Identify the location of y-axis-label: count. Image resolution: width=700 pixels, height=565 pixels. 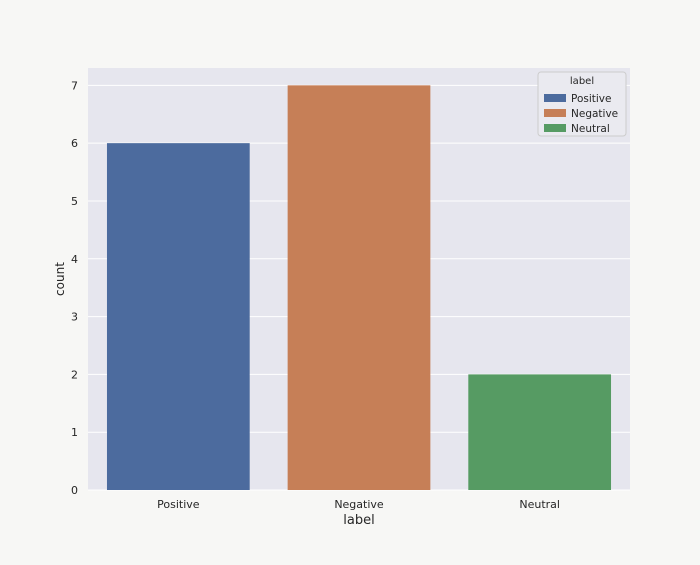
(60, 279).